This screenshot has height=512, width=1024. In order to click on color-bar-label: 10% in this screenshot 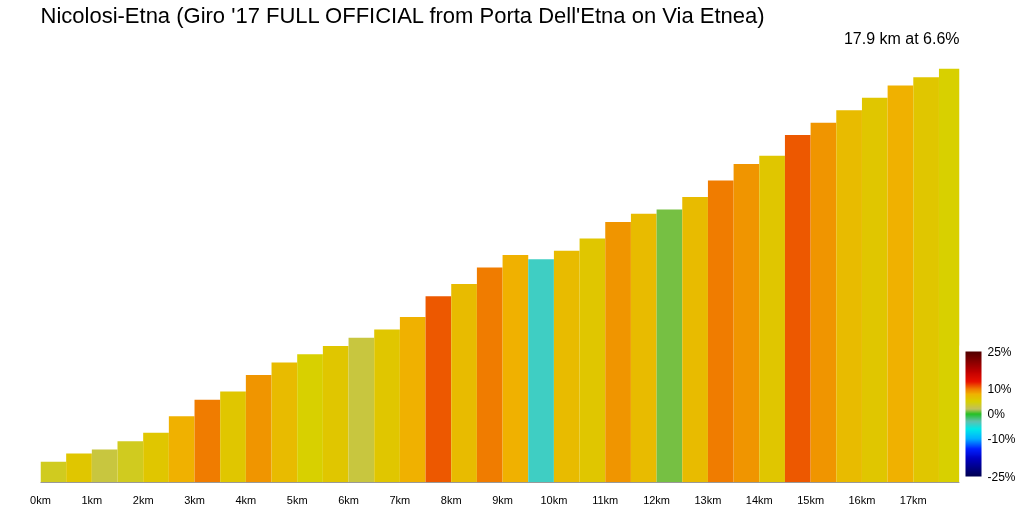, I will do `click(999, 389)`.